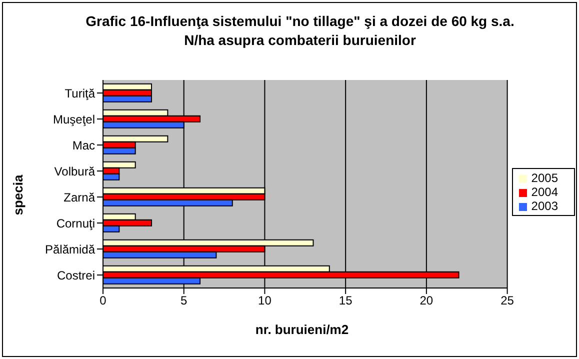 Image resolution: width=579 pixels, height=359 pixels. Describe the element at coordinates (70, 249) in the screenshot. I see `y-tick-label: Pălămidă` at that location.